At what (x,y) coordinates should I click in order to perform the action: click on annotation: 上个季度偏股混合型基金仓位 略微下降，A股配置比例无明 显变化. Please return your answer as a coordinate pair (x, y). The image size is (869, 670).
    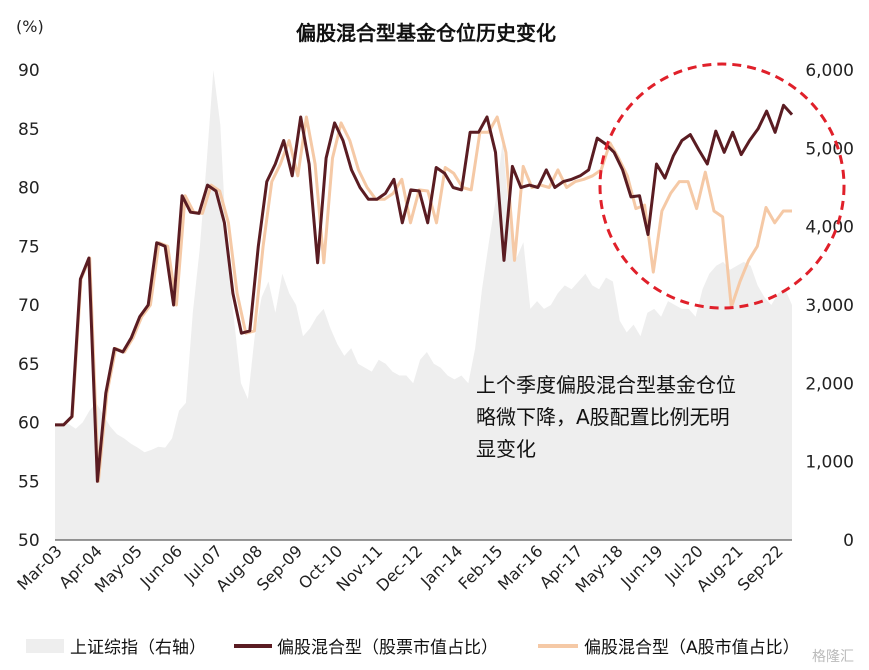
    Looking at the image, I should click on (606, 417).